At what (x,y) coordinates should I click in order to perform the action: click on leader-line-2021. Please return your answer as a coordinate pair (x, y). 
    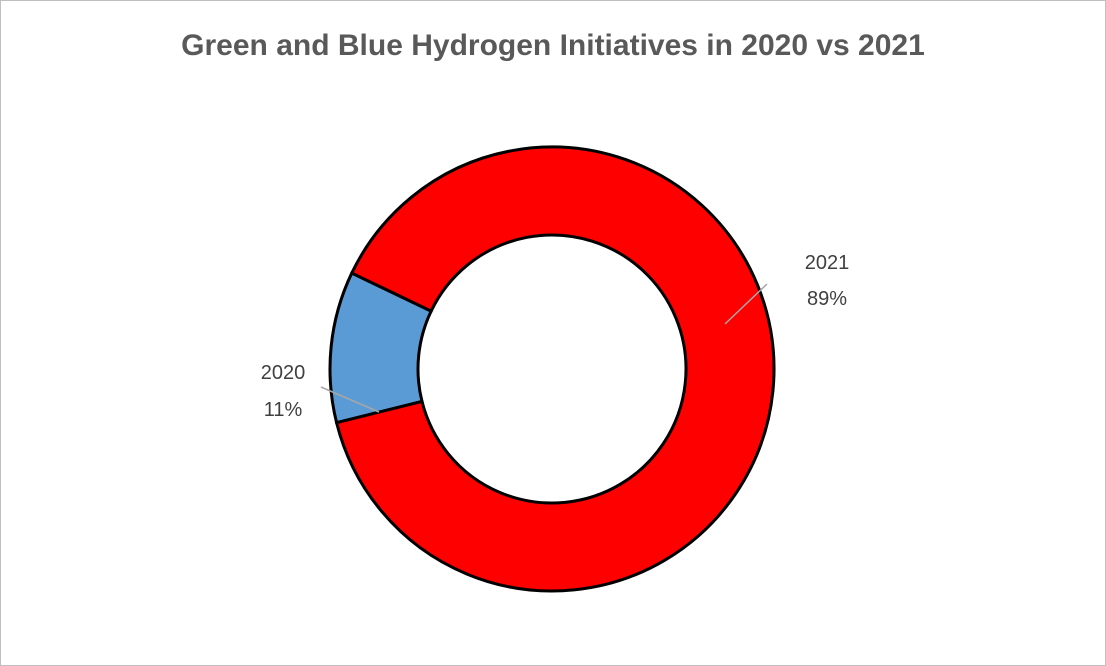
    Looking at the image, I should click on (746, 304).